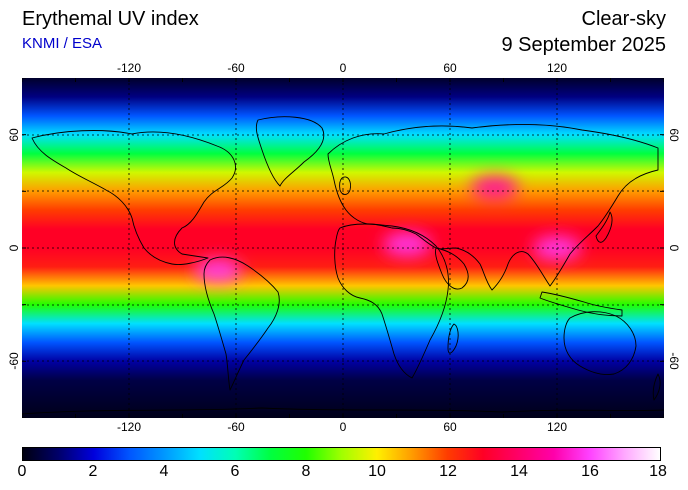  I want to click on lon-label-bottom: 60, so click(450, 427).